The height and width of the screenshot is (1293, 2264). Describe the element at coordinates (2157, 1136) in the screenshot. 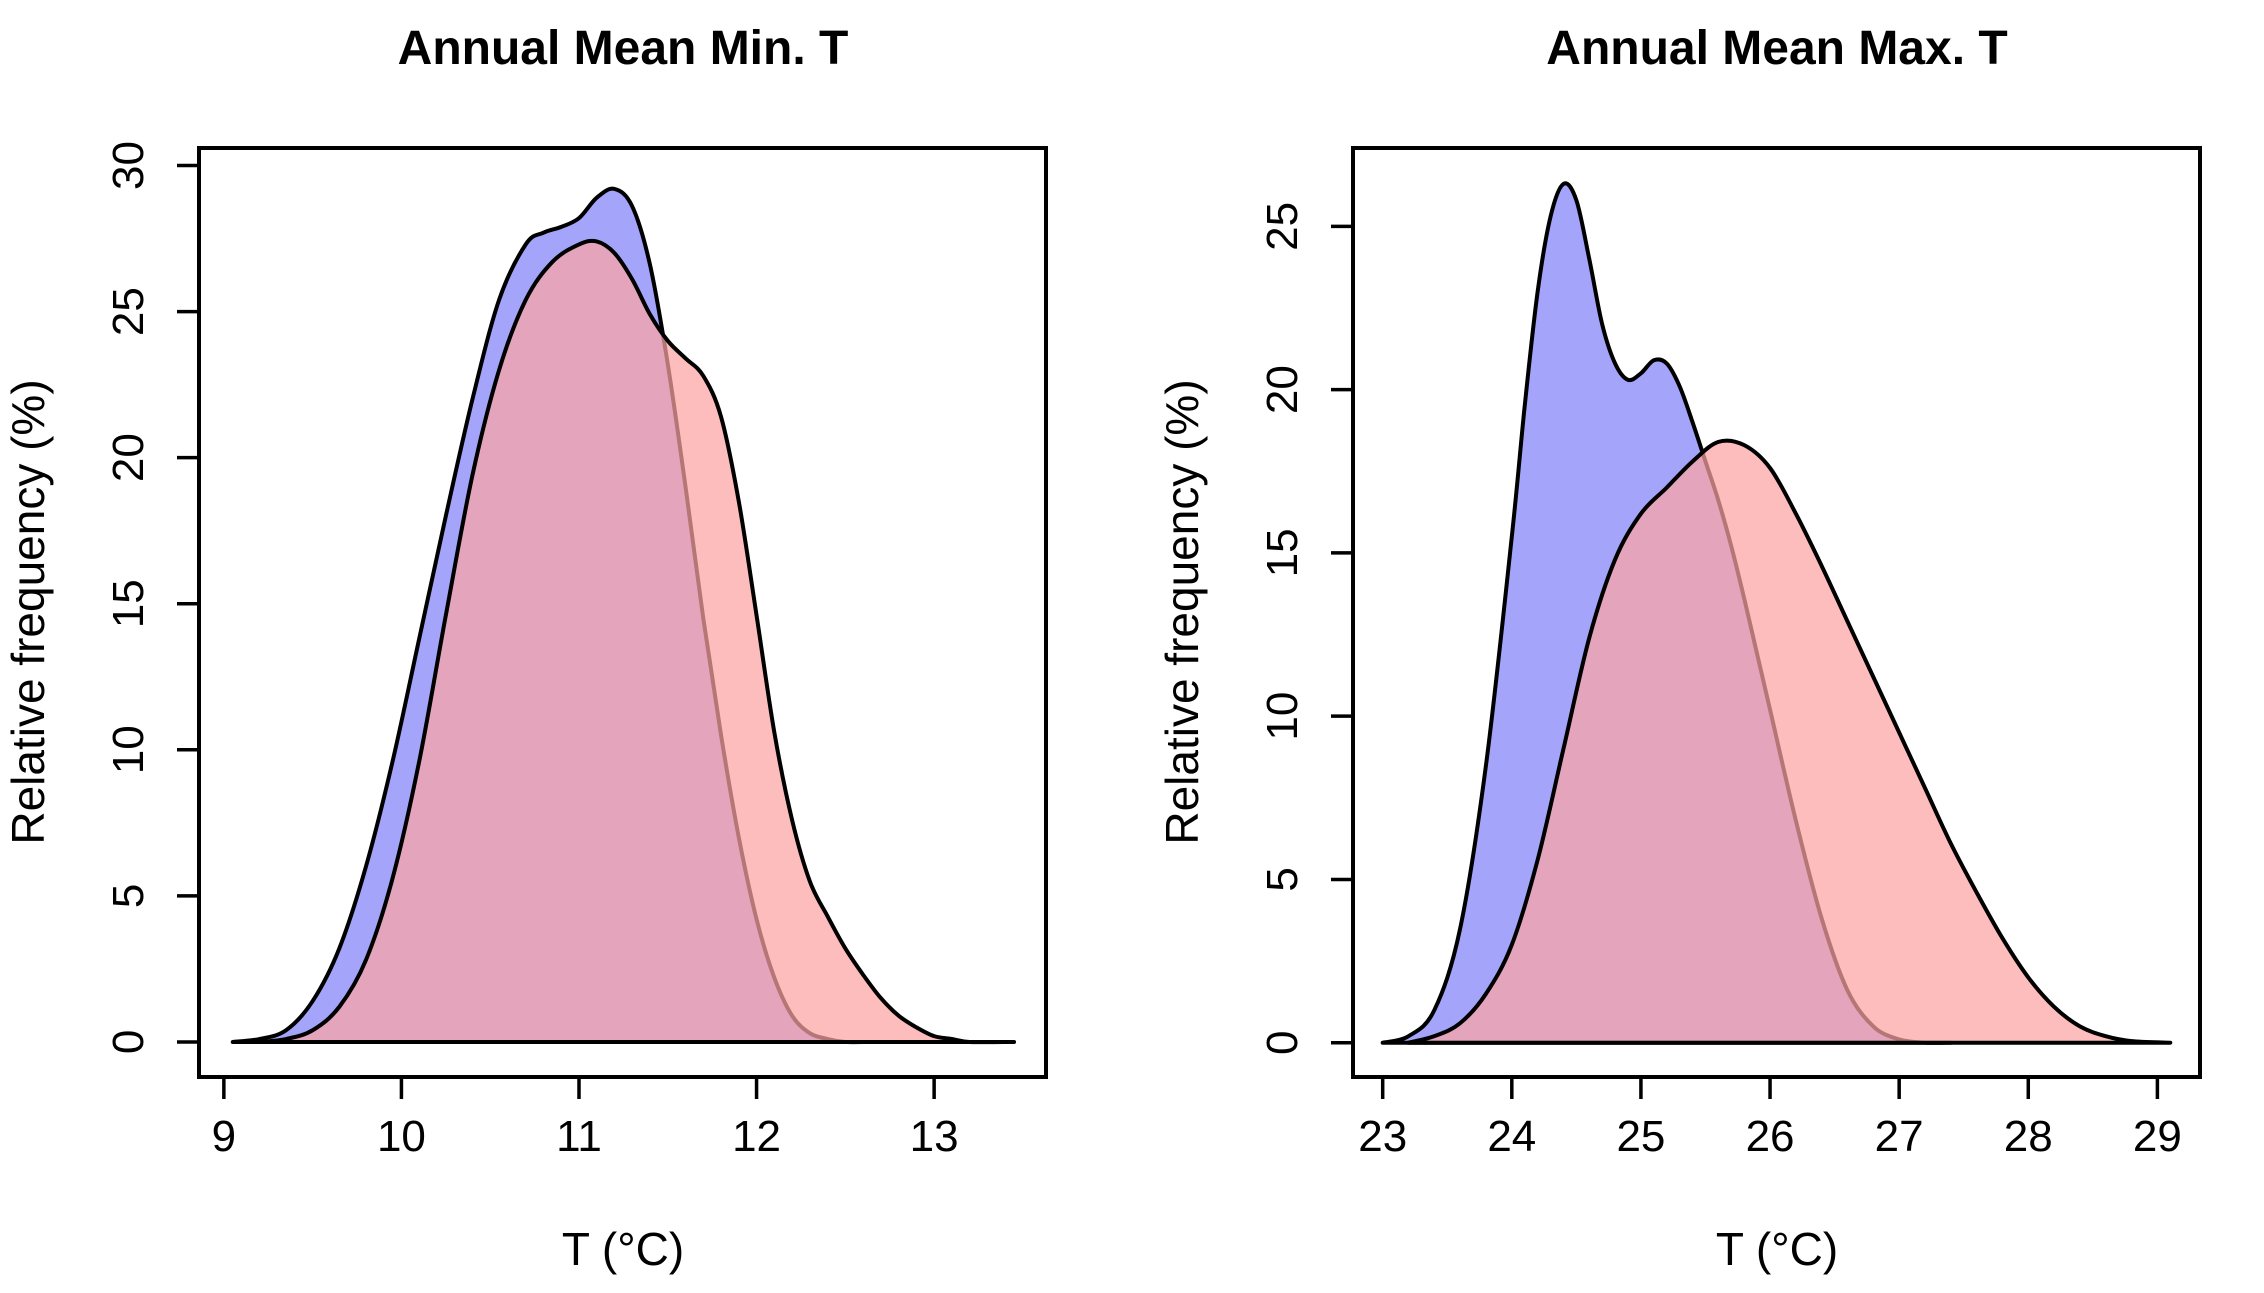

I see `x-tick-label: 29` at that location.